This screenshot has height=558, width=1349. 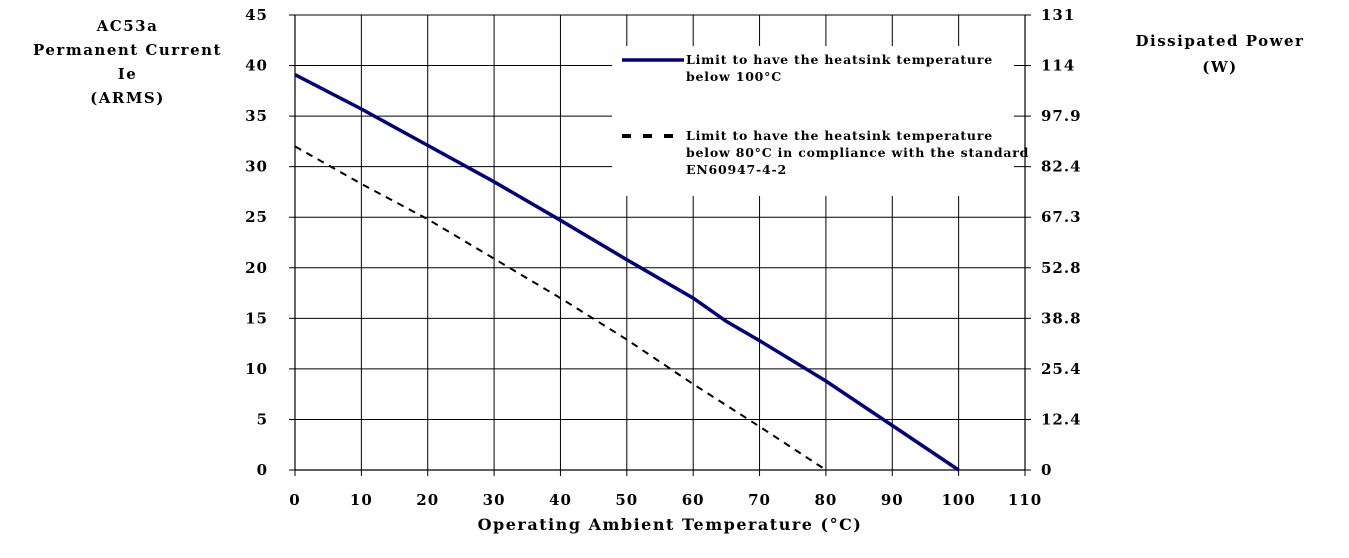 I want to click on y-tick-label-right: 67.3, so click(x=1061, y=217).